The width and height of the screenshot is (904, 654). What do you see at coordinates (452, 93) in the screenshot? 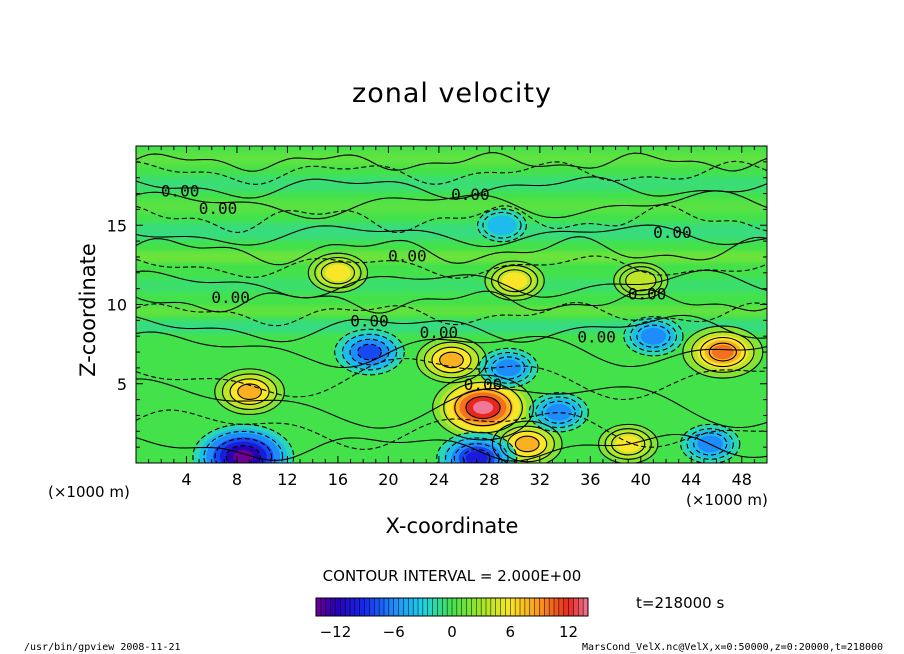
I see `chart-title: zonal velocity` at bounding box center [452, 93].